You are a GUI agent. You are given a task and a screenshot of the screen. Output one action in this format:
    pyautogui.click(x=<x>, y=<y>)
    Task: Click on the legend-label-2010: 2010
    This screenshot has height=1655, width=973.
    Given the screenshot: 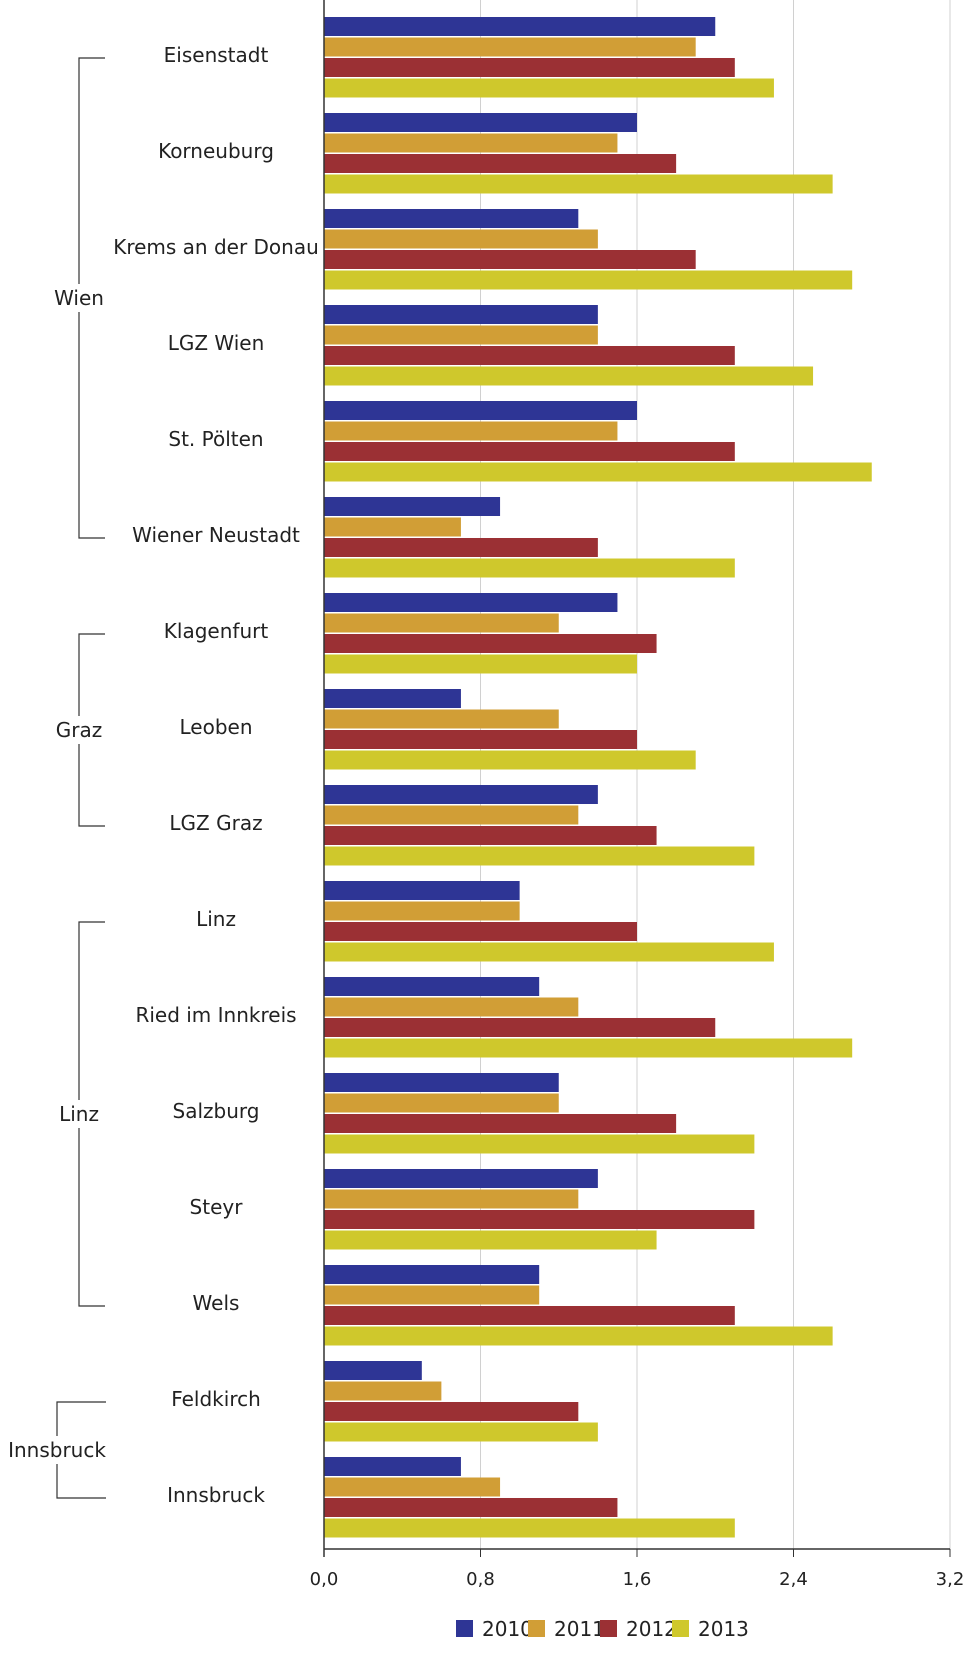 What is the action you would take?
    pyautogui.click(x=507, y=1629)
    